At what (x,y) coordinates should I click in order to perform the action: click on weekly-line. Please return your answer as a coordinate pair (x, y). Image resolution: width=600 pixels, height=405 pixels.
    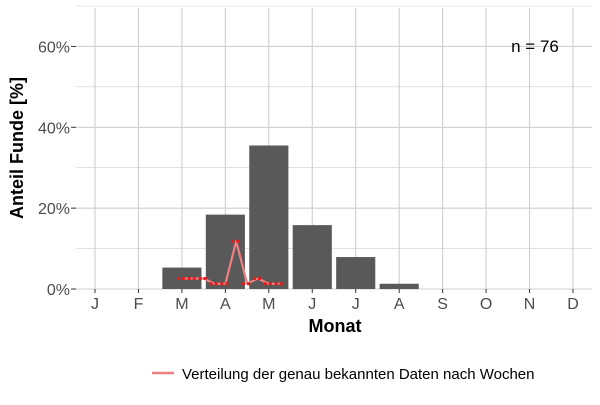
    Looking at the image, I should click on (230, 262).